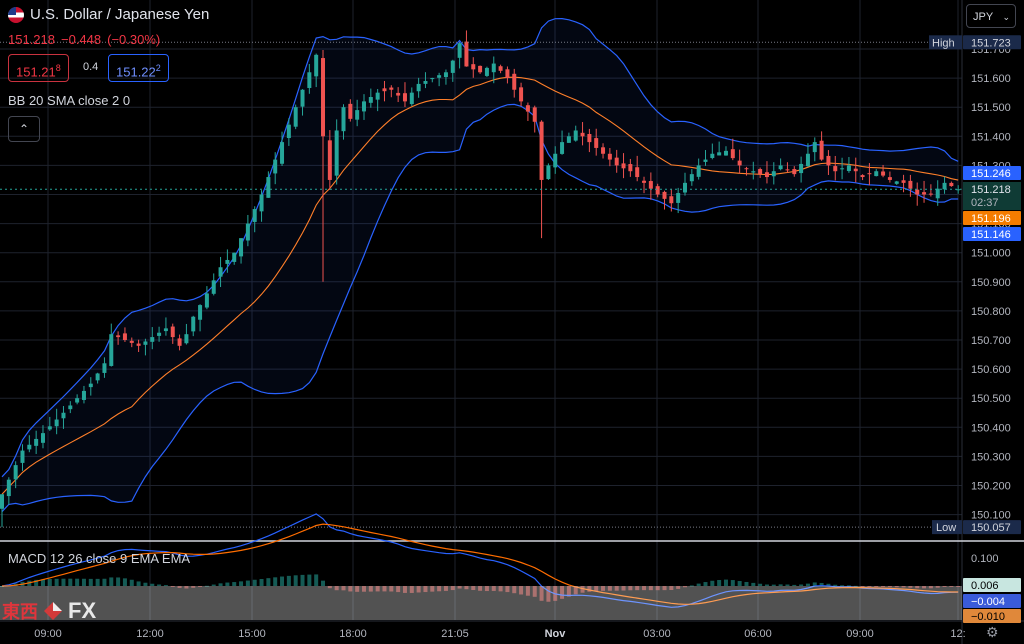 The width and height of the screenshot is (1024, 644). Describe the element at coordinates (58, 68) in the screenshot. I see `bid-price-pip: 8` at that location.